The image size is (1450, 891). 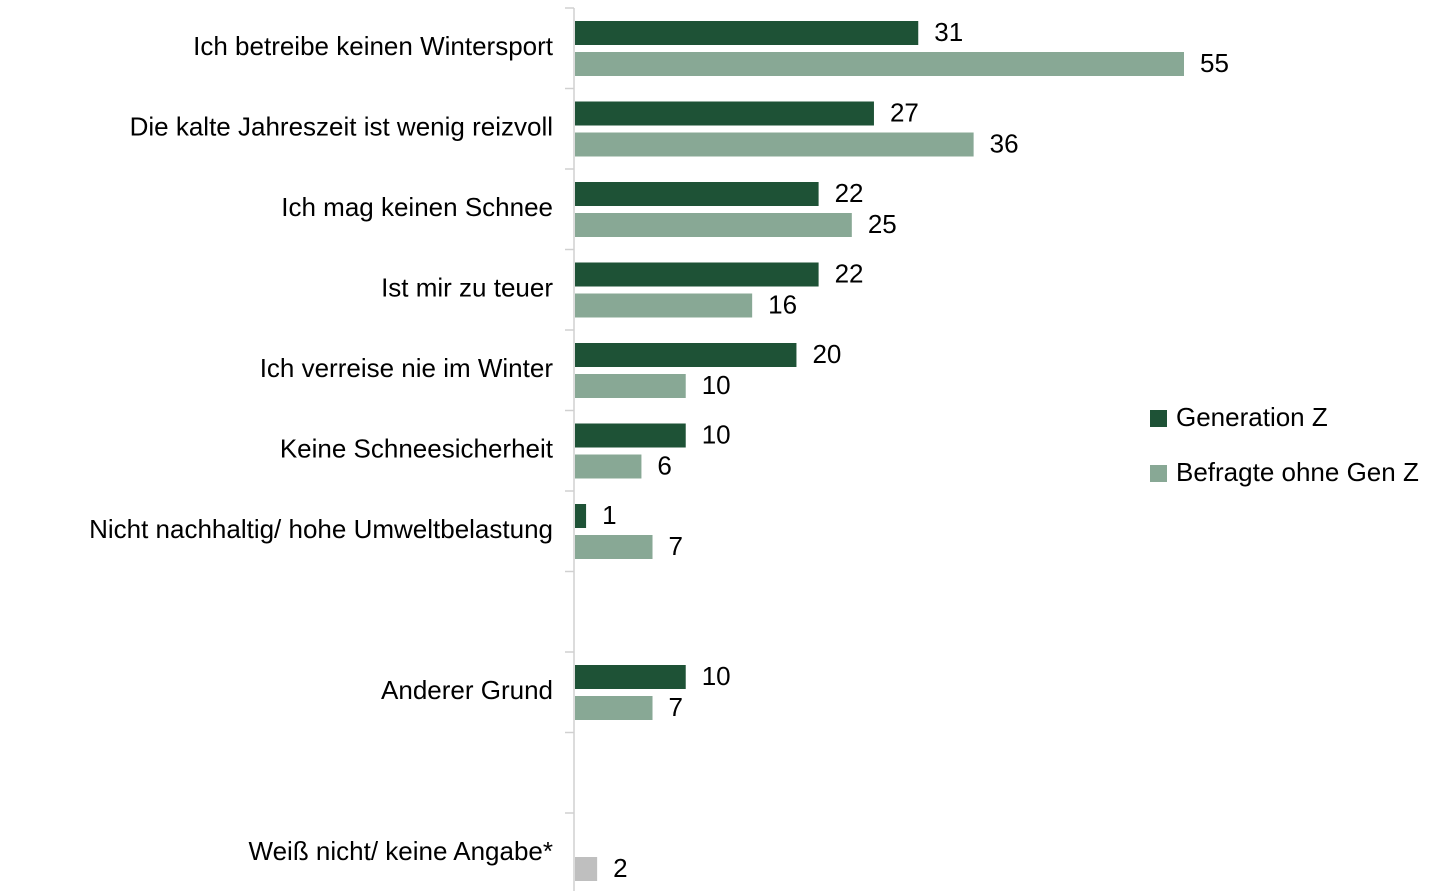 What do you see at coordinates (401, 851) in the screenshot?
I see `category-label: Weiß nicht/ keine Angabe*` at bounding box center [401, 851].